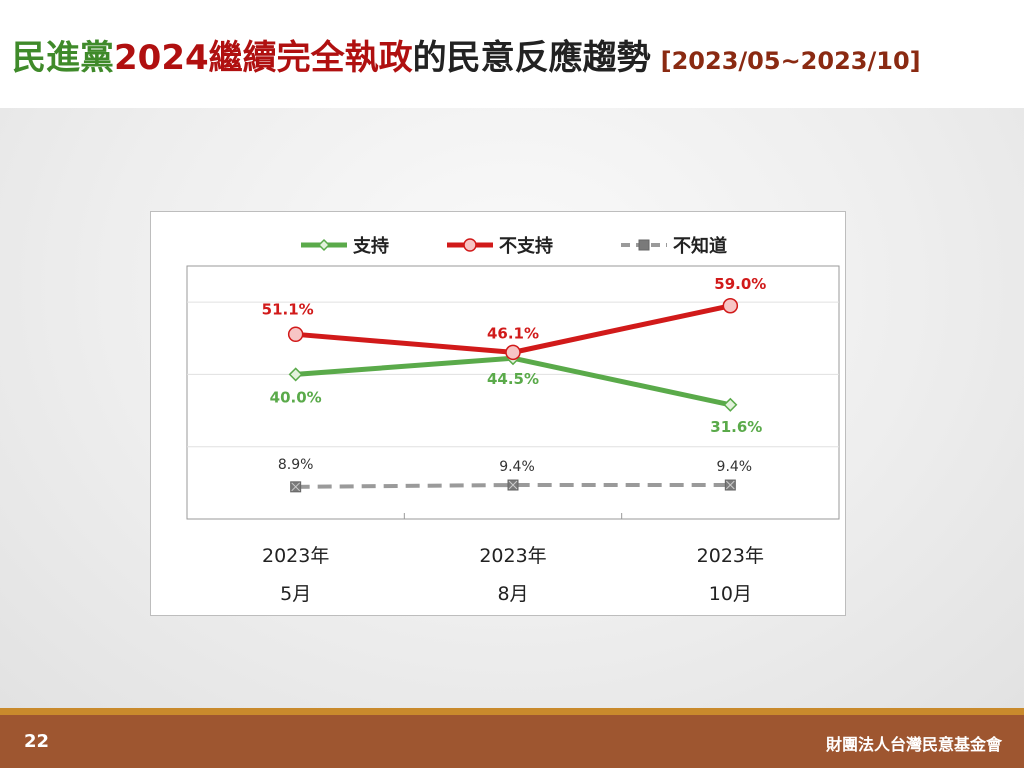 This screenshot has width=1024, height=768. I want to click on x-tick-label-month: 5月, so click(295, 594).